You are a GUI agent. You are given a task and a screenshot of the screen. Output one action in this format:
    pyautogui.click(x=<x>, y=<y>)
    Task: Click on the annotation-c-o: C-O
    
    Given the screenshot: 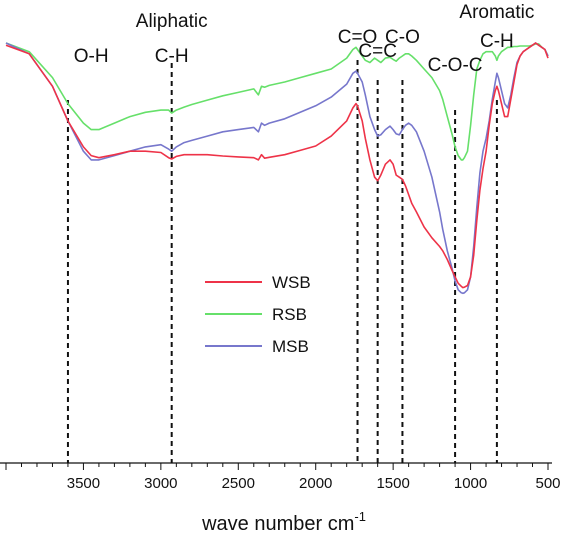 What is the action you would take?
    pyautogui.click(x=402, y=37)
    